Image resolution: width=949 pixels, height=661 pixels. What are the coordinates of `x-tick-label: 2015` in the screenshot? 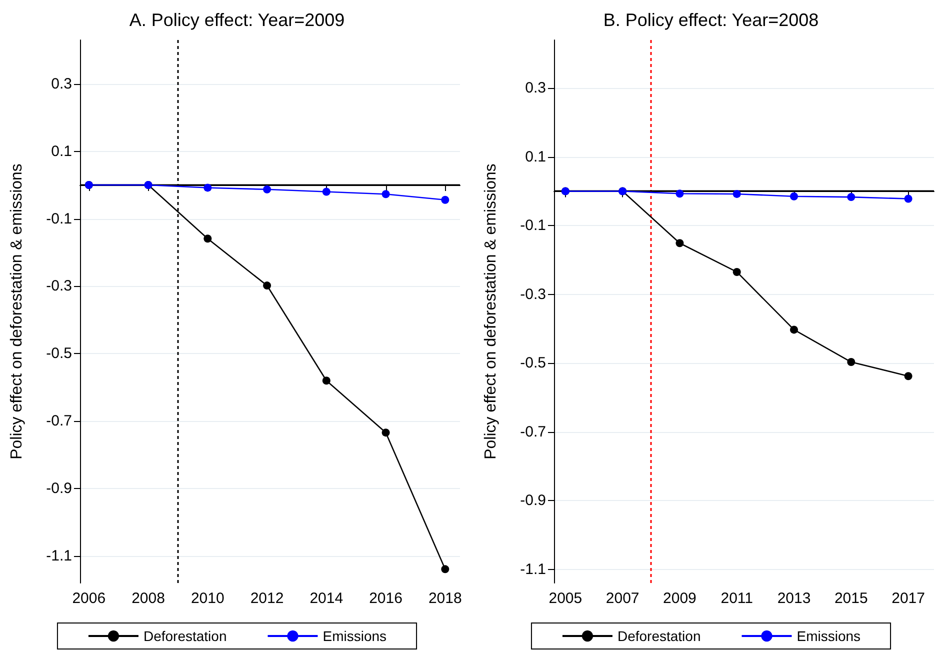 It's located at (851, 598).